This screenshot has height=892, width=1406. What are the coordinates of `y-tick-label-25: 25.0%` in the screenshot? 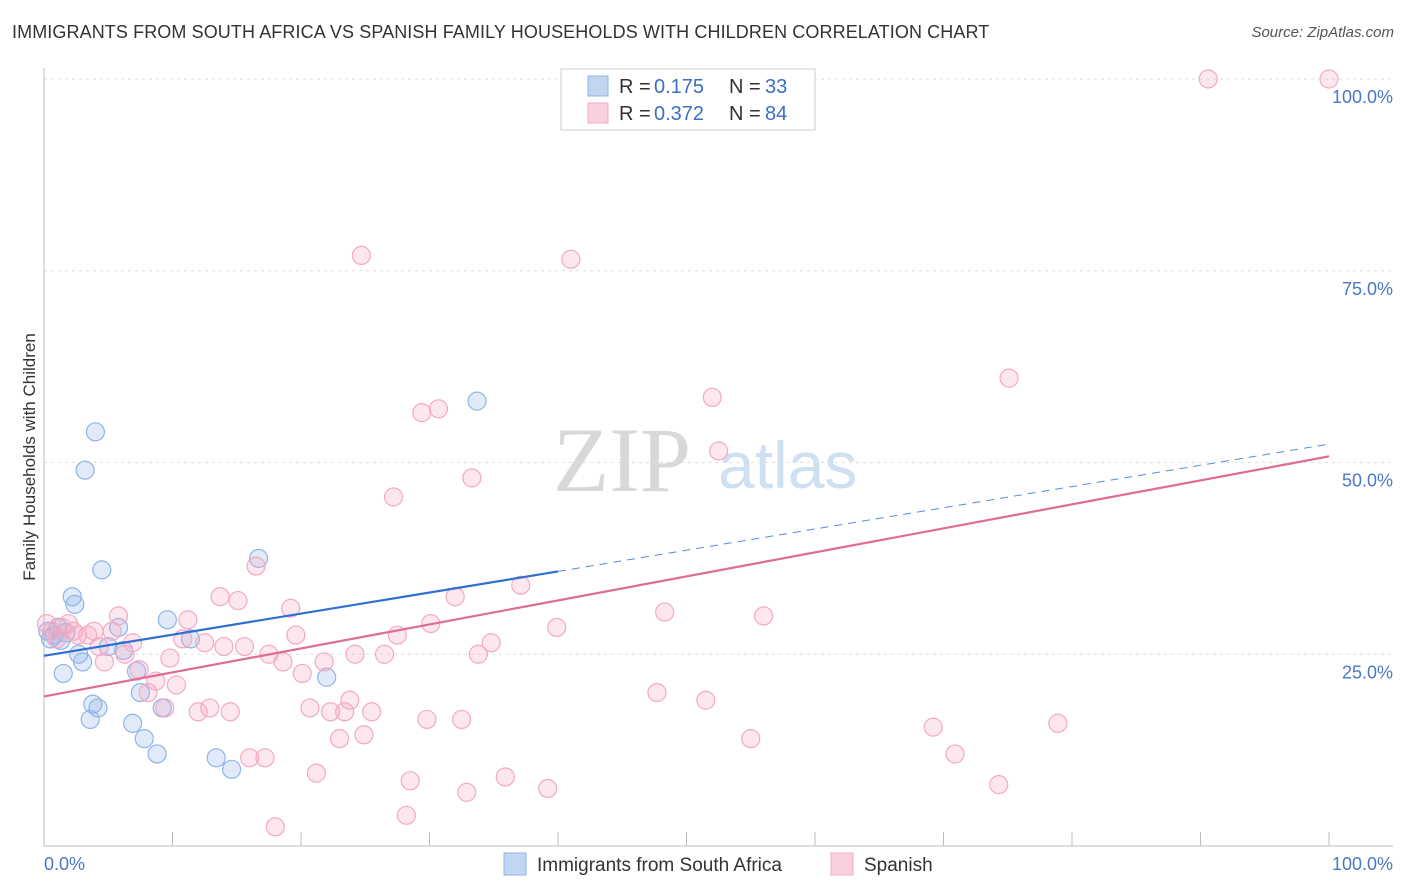 It's located at (1367, 672).